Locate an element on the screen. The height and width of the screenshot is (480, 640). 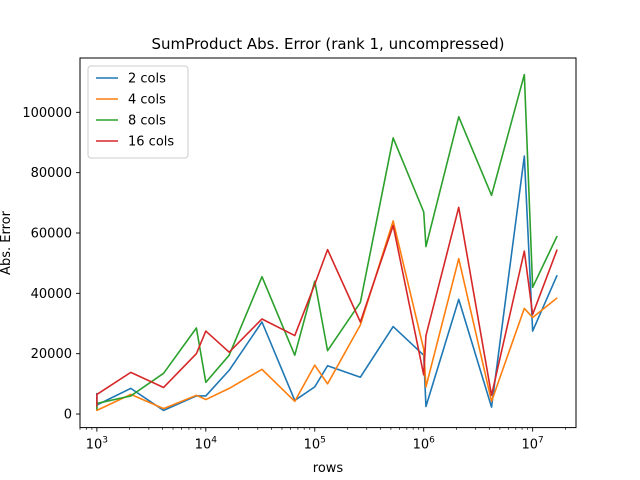
legend-box is located at coordinates (138, 112).